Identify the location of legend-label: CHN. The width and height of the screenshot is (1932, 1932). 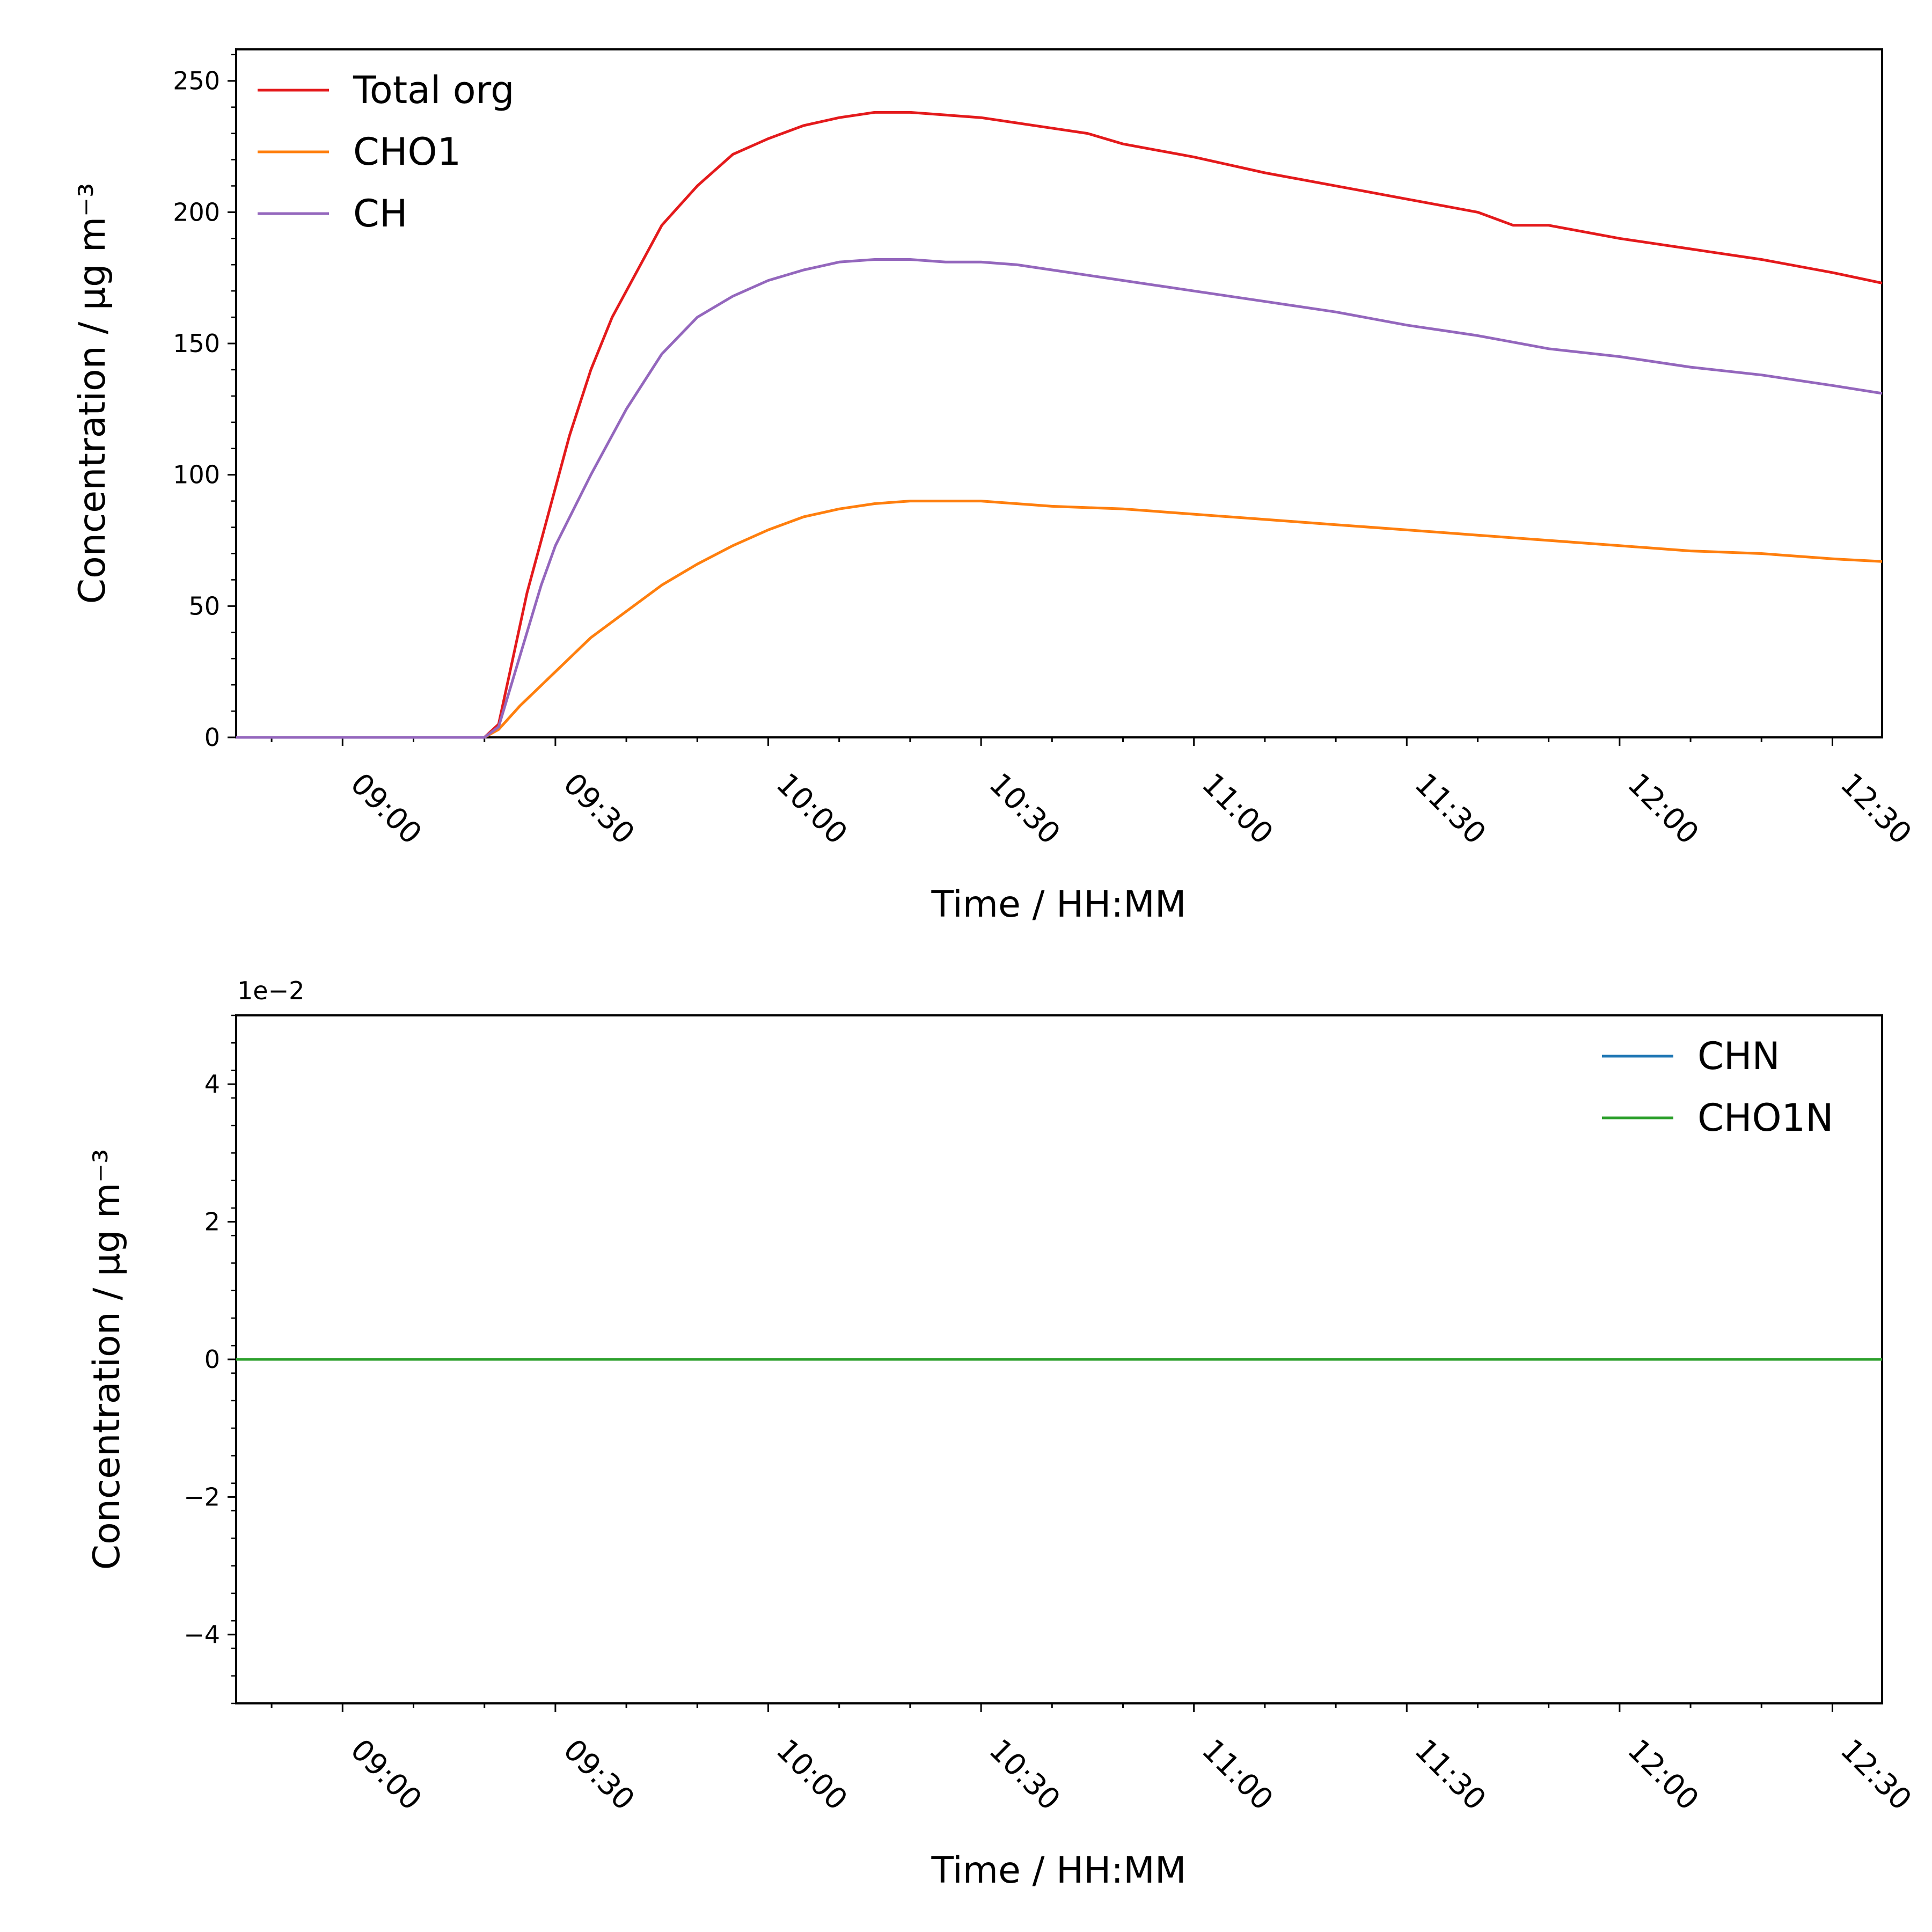
(1738, 1056).